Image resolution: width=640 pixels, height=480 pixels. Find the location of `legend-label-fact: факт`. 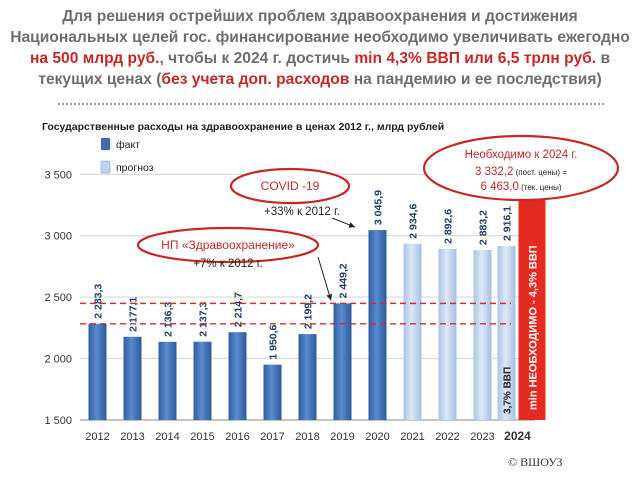

legend-label-fact: факт is located at coordinates (128, 145).